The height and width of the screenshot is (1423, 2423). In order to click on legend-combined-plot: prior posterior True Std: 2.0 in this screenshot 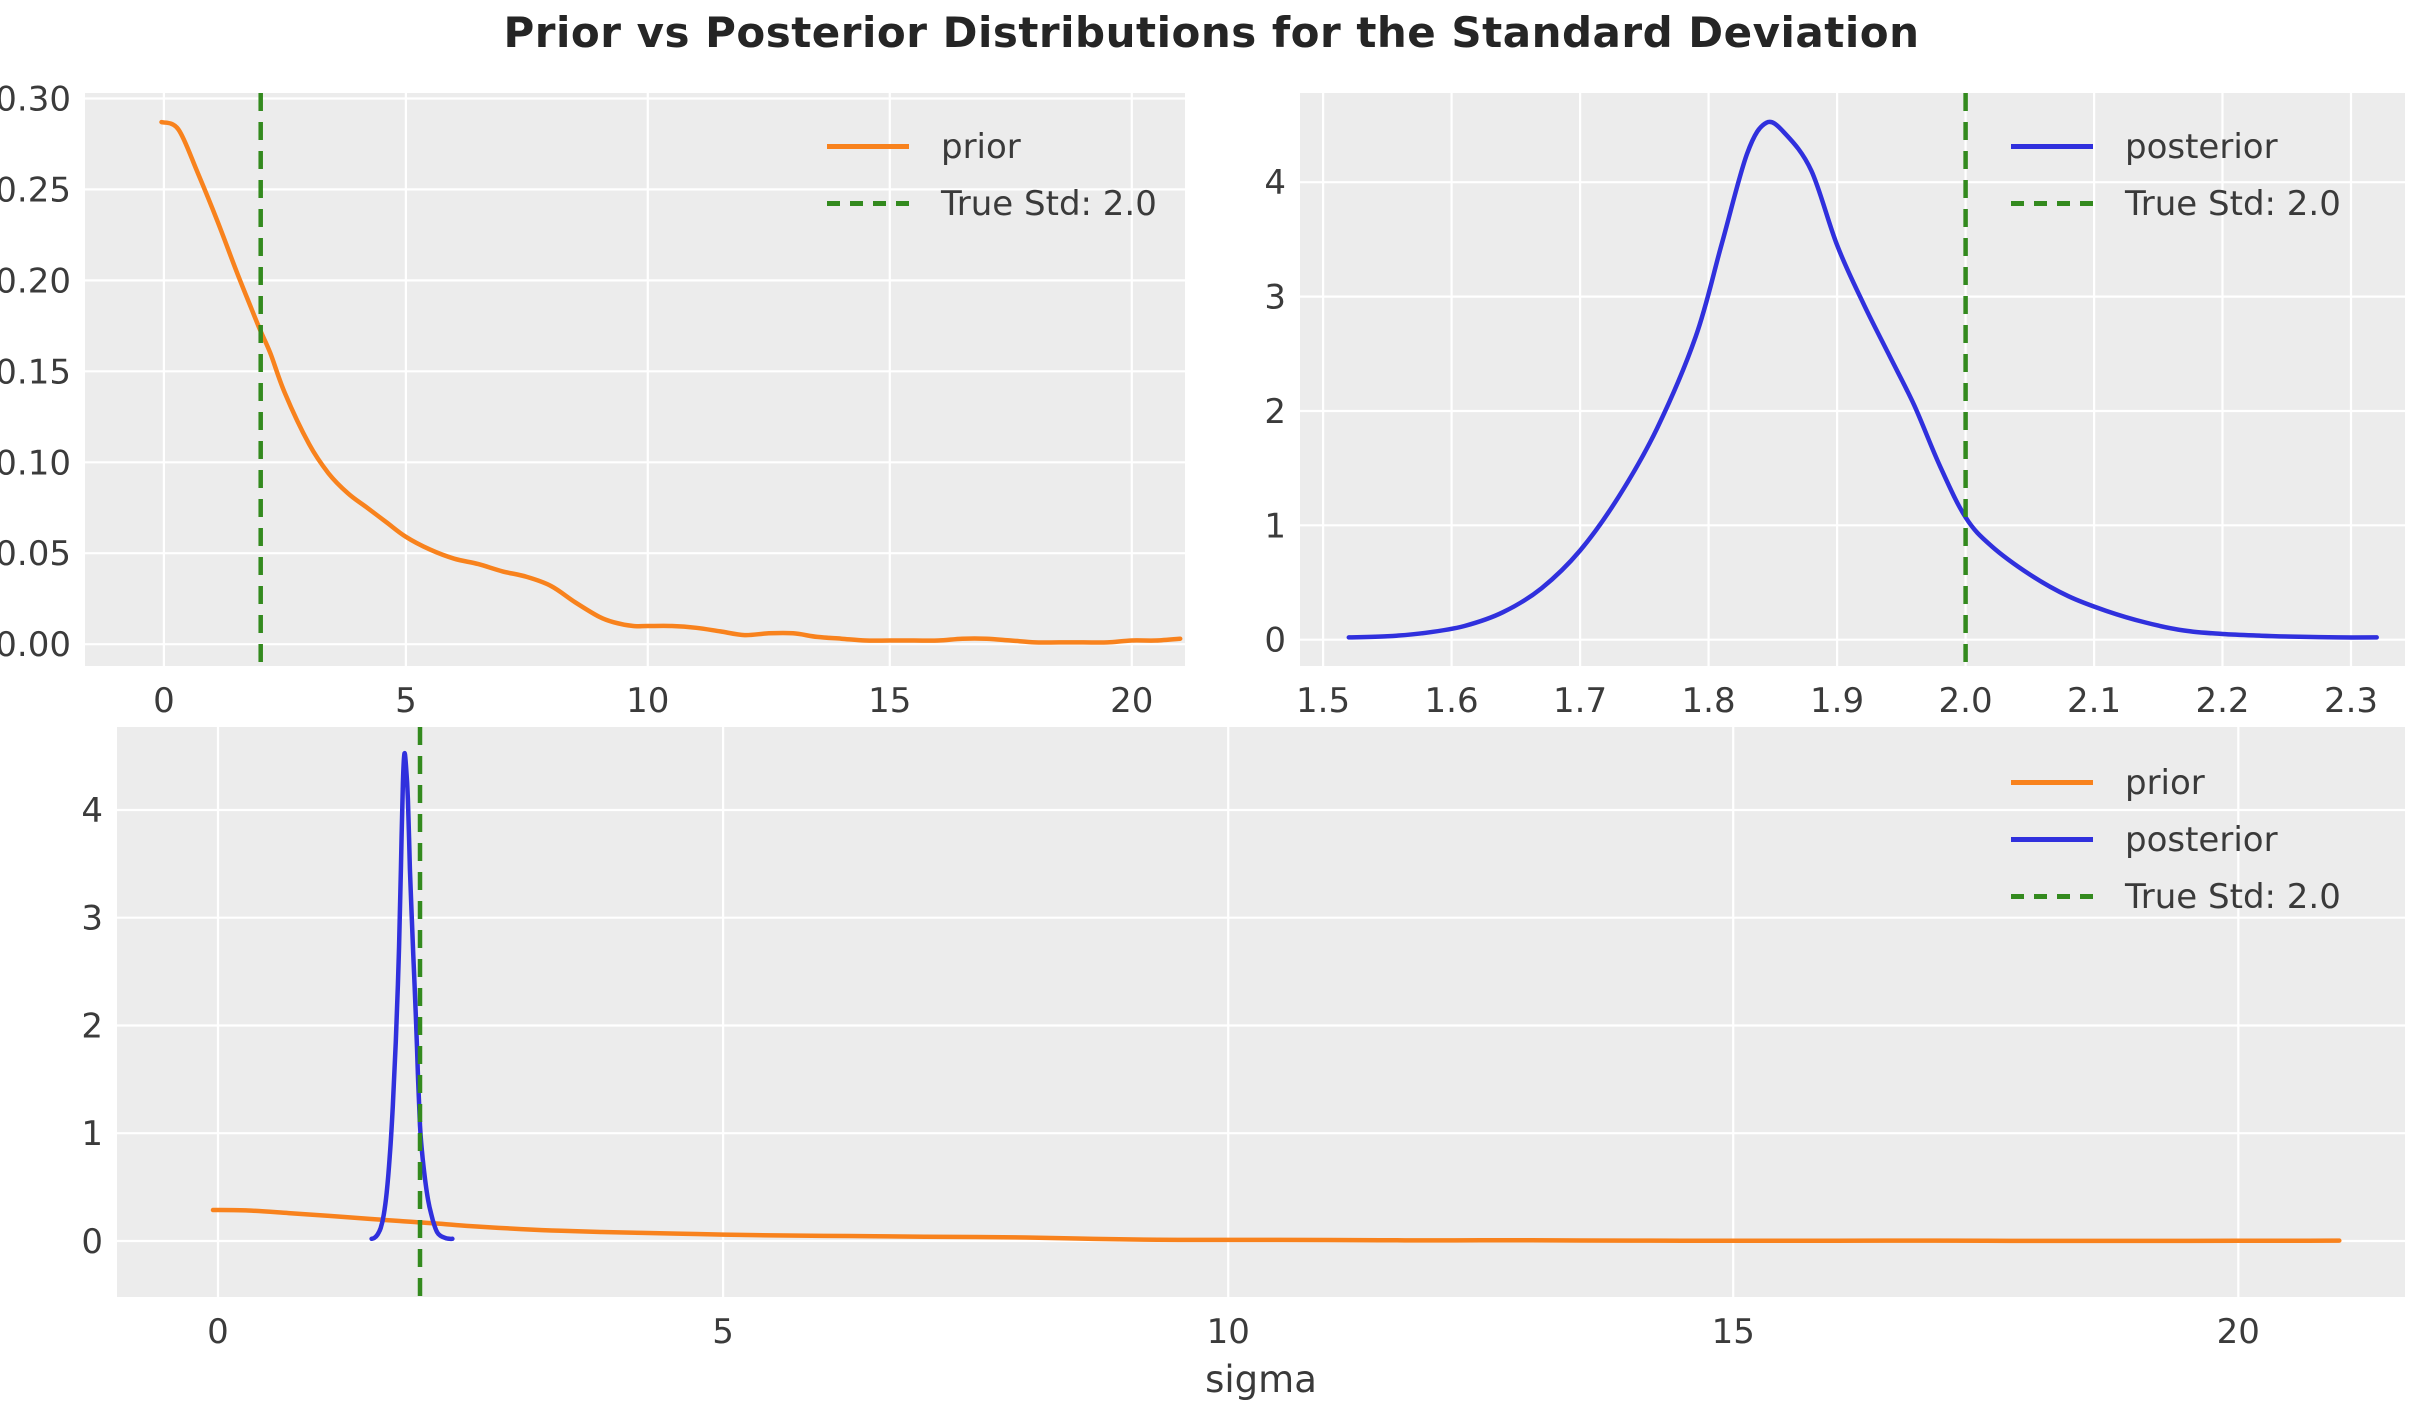, I will do `click(2176, 839)`.